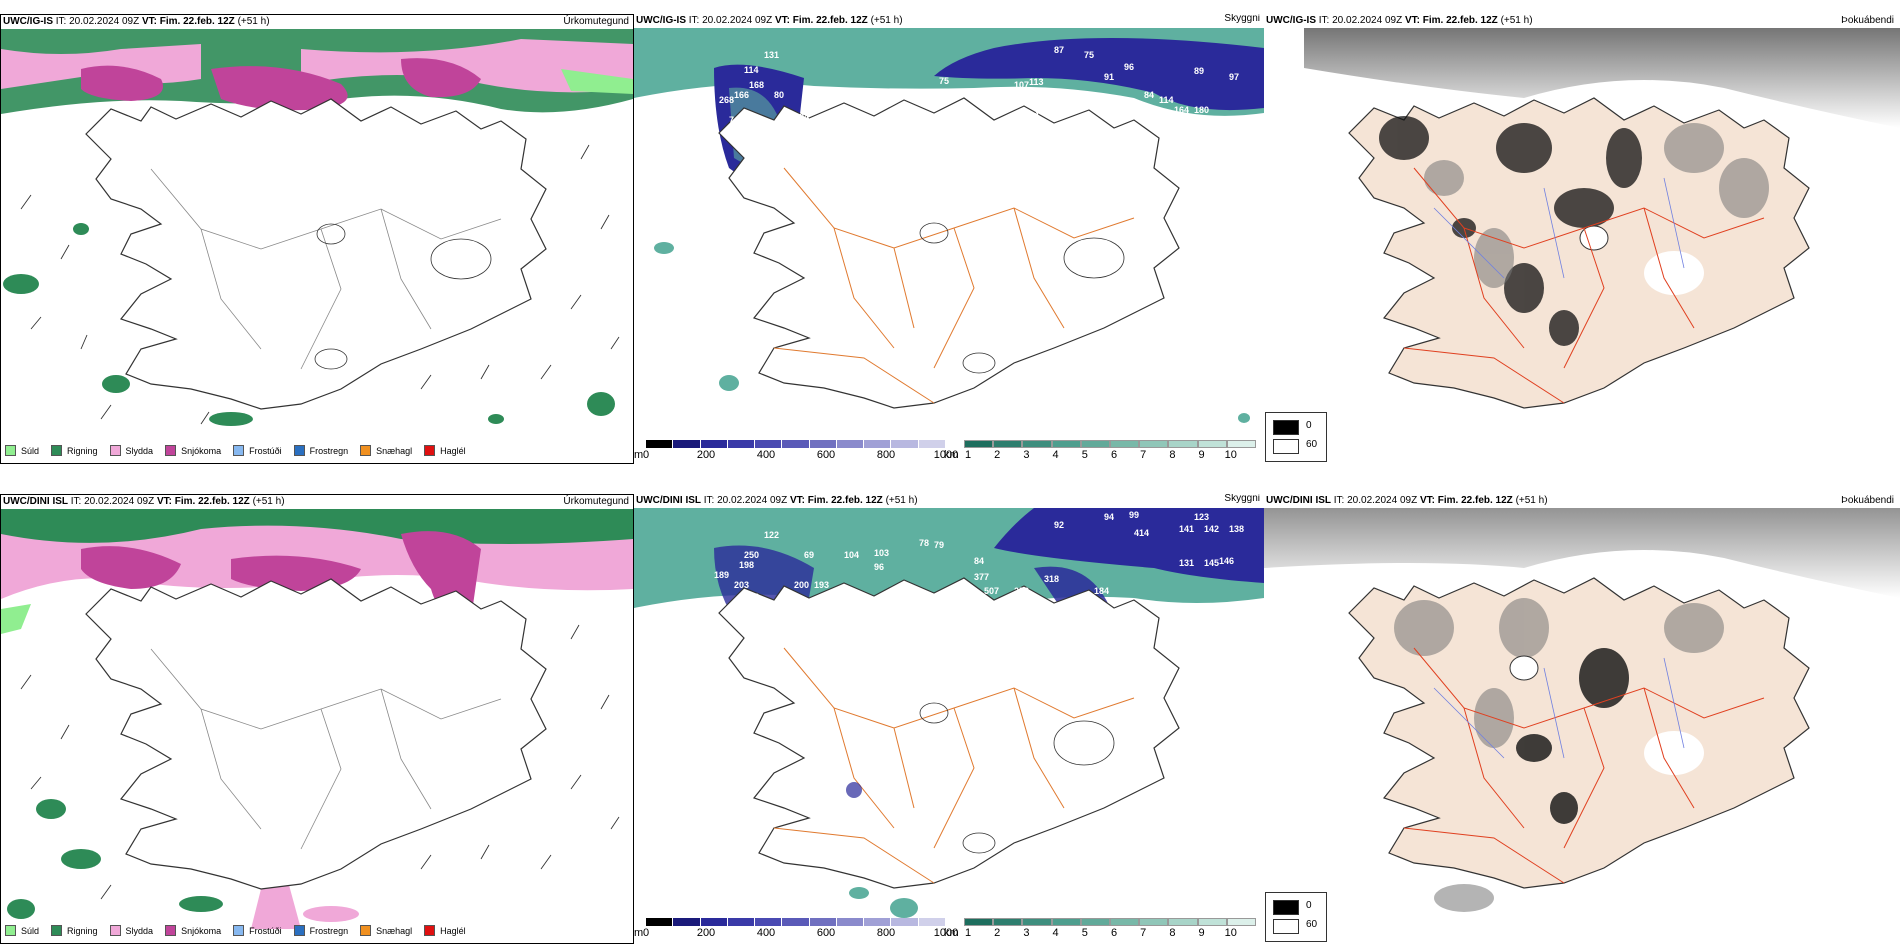 This screenshot has height=950, width=1900. Describe the element at coordinates (104, 21) in the screenshot. I see `it-value: 20.02.2024 09Z` at that location.